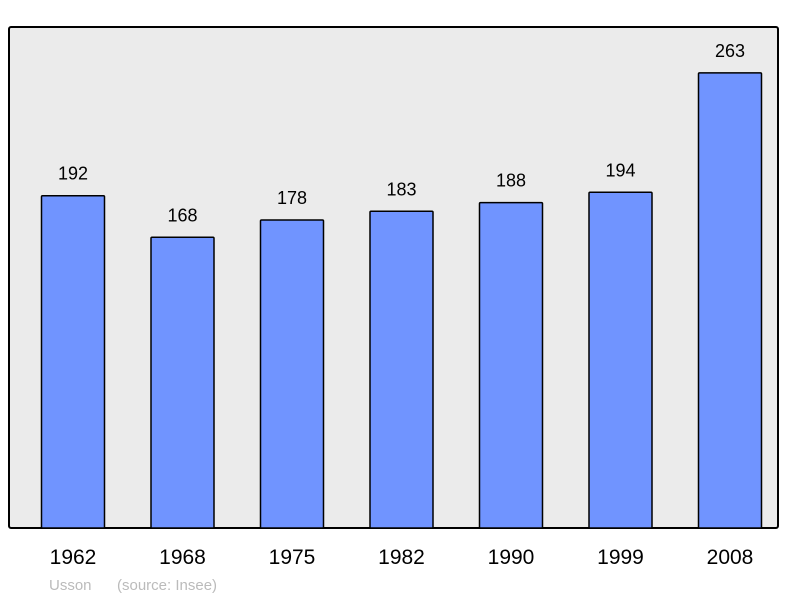  What do you see at coordinates (70, 585) in the screenshot?
I see `caption-name: Usson` at bounding box center [70, 585].